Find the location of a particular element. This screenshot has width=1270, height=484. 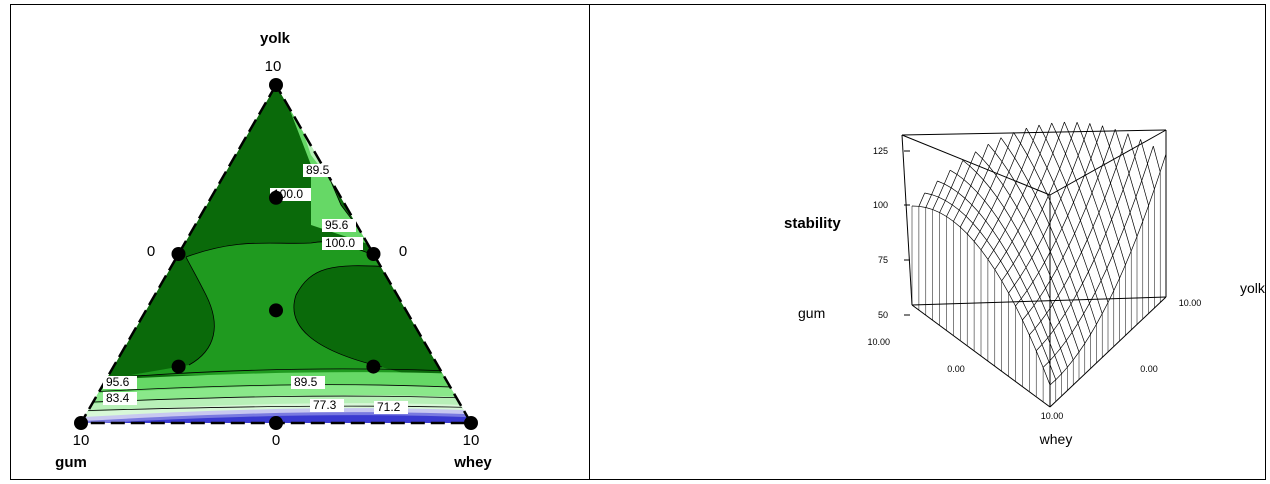

z-tick-label: 75 is located at coordinates (883, 260).